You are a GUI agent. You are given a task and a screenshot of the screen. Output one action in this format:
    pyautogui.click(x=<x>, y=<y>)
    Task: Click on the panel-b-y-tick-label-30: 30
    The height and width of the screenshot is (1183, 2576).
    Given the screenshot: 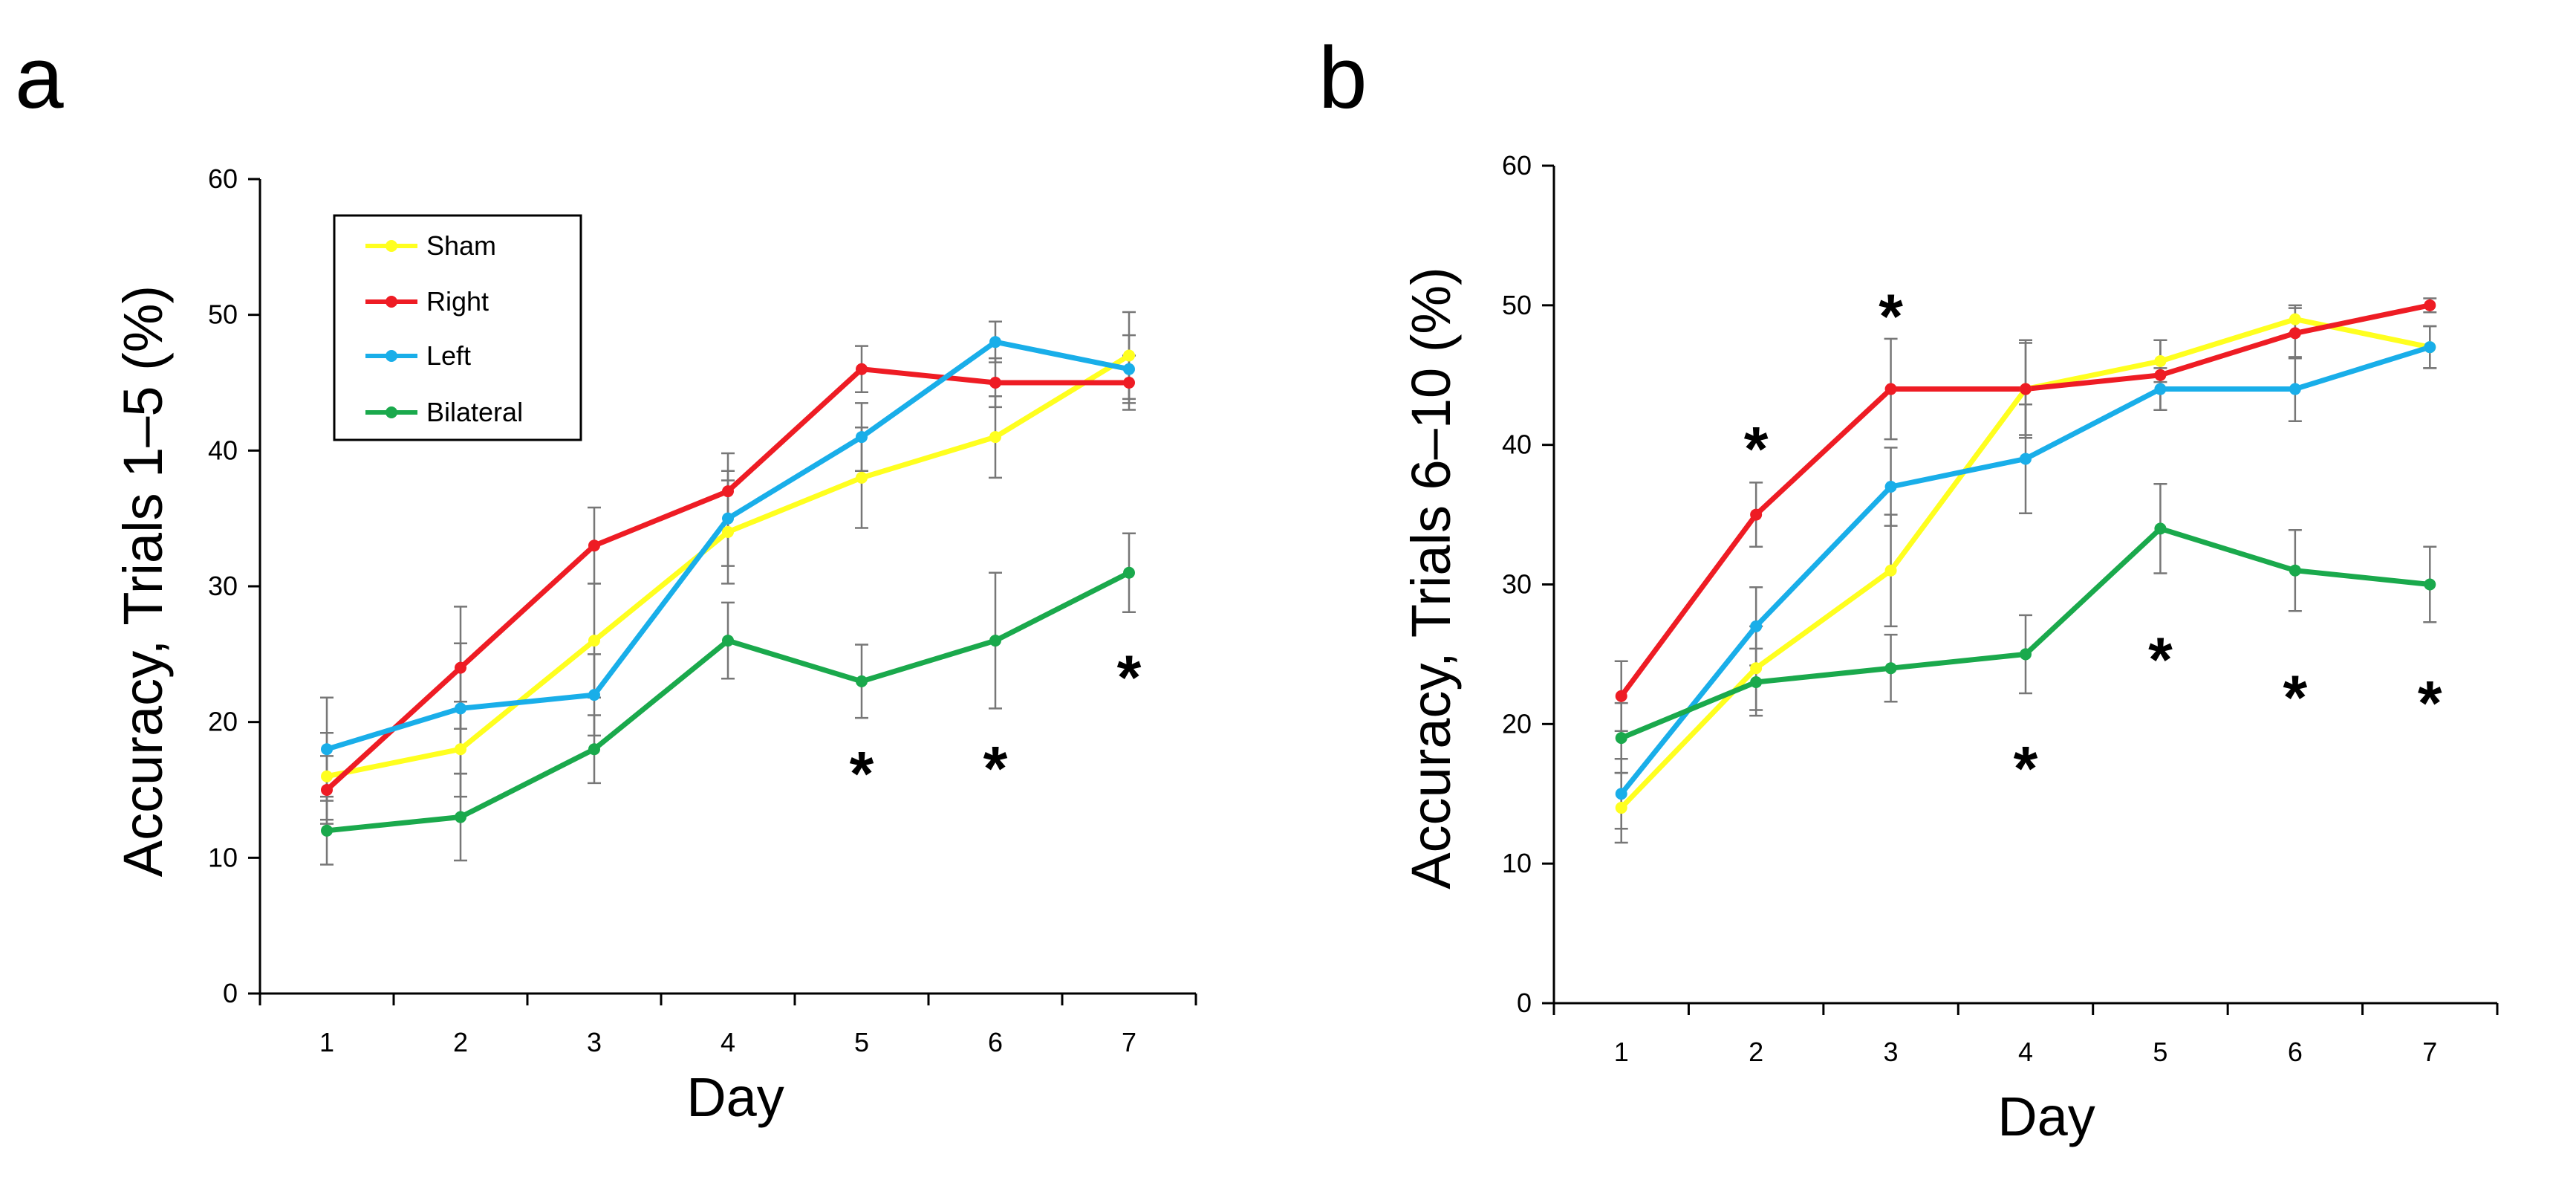 What is the action you would take?
    pyautogui.click(x=1517, y=584)
    